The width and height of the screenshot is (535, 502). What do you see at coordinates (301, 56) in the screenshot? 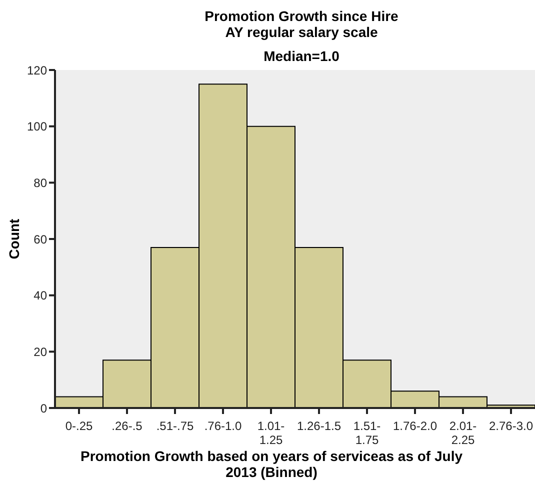
I see `text: Median=1.0` at bounding box center [301, 56].